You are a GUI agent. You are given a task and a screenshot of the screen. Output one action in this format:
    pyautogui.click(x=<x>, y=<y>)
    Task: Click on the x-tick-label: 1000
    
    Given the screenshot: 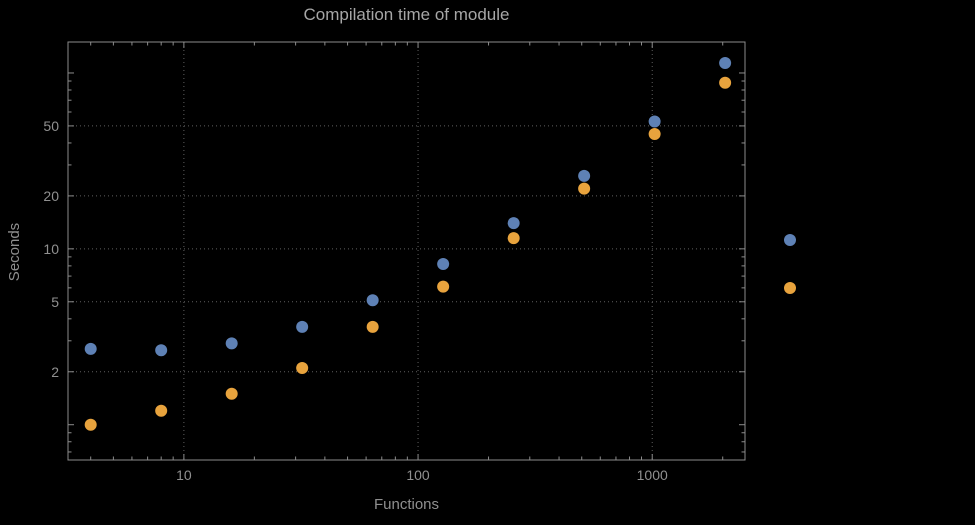 What is the action you would take?
    pyautogui.click(x=652, y=475)
    